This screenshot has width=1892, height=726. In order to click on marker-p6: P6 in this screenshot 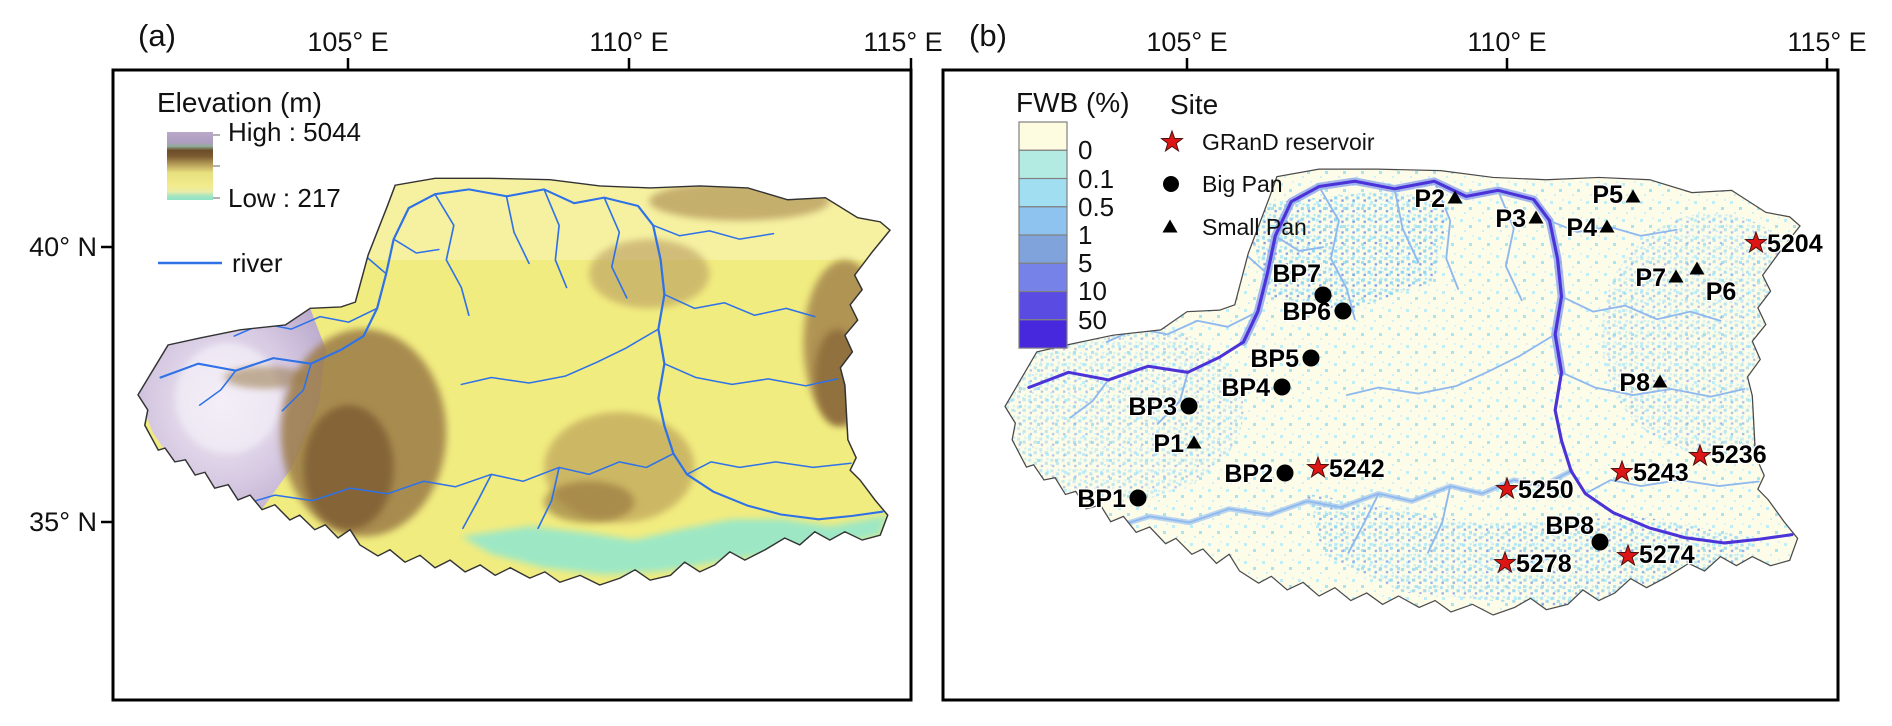, I will do `click(1713, 284)`.